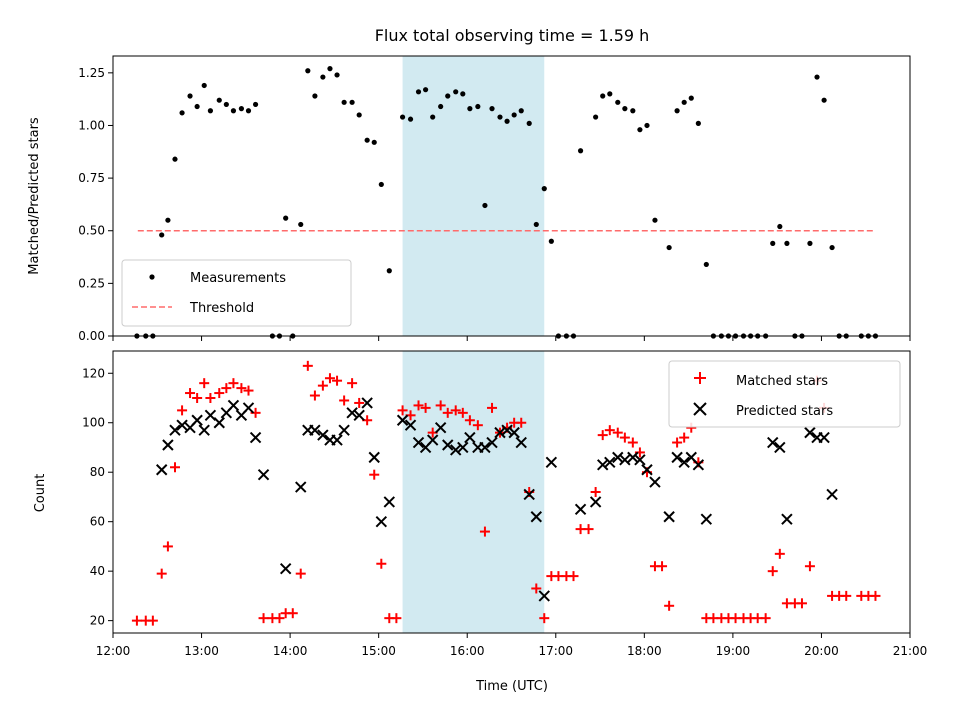  I want to click on bottom-observing-window, so click(473, 492).